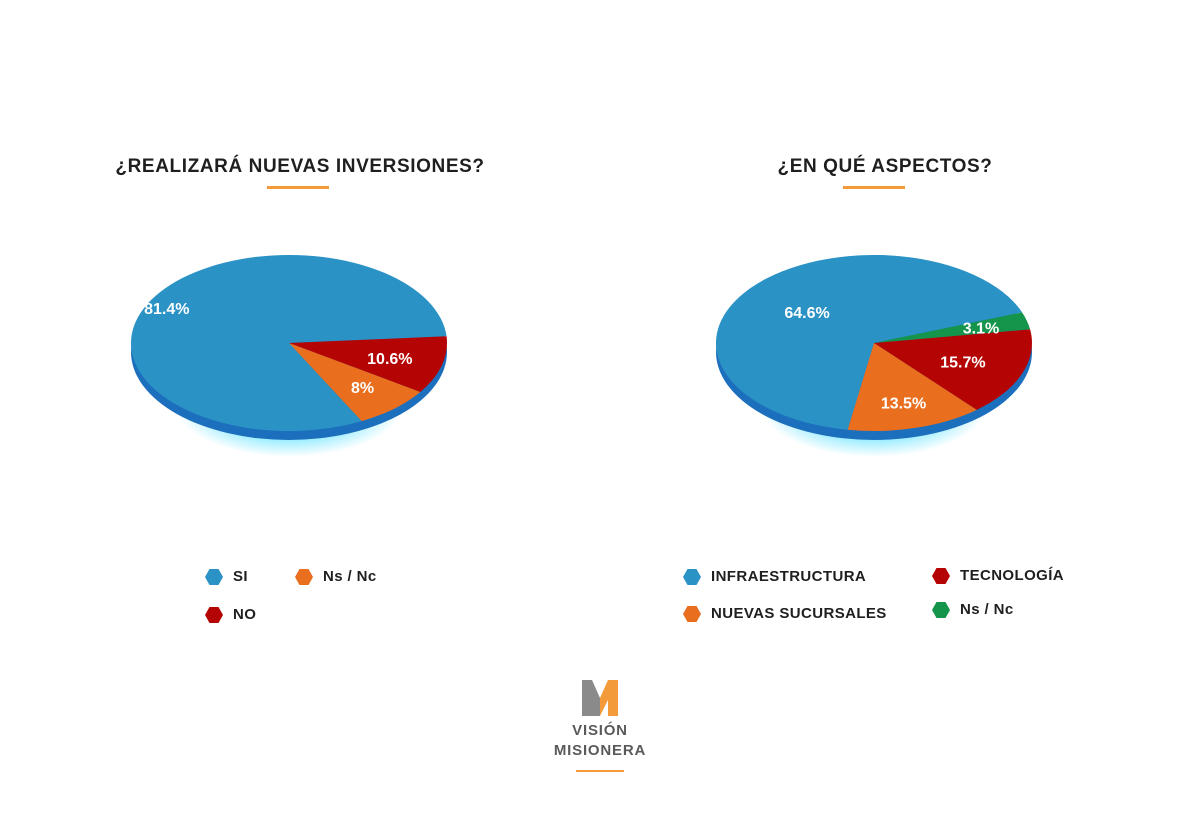  I want to click on legend-item-si: SI, so click(226, 576).